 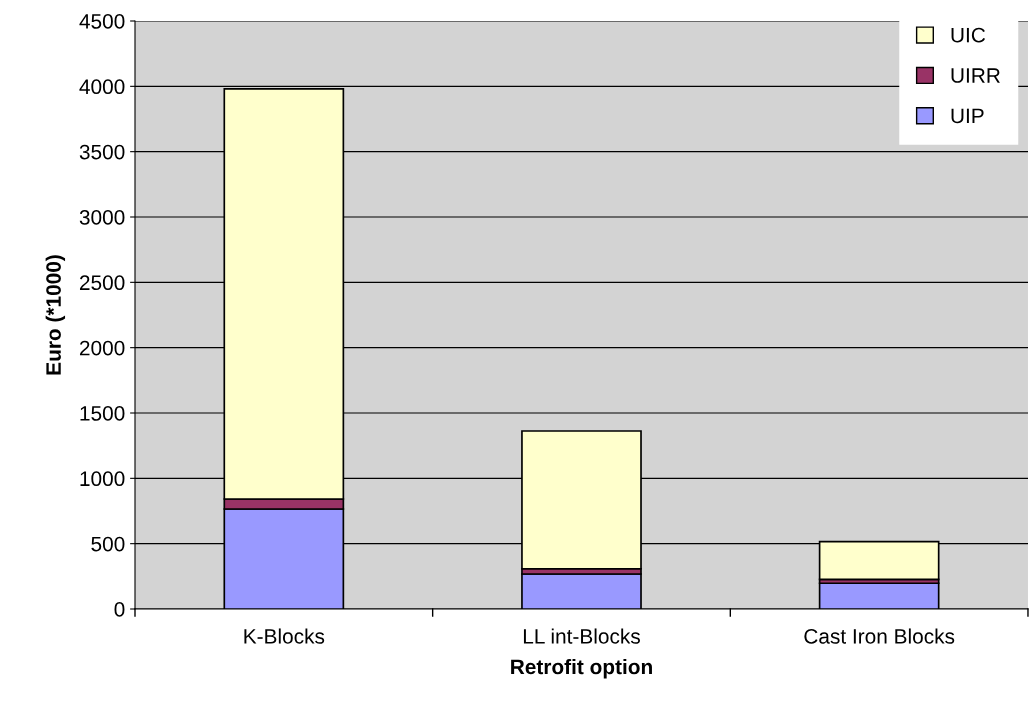 What do you see at coordinates (102, 152) in the screenshot?
I see `y-tick-label: 3500` at bounding box center [102, 152].